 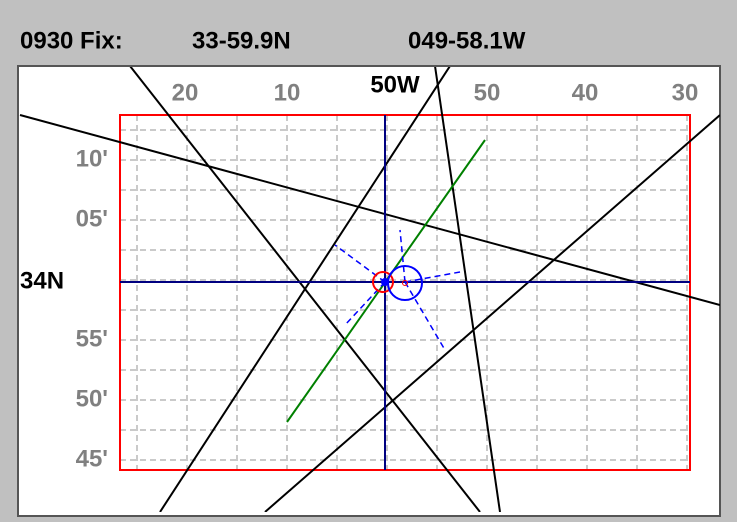 I want to click on latitude-label: 34N, so click(x=42, y=280).